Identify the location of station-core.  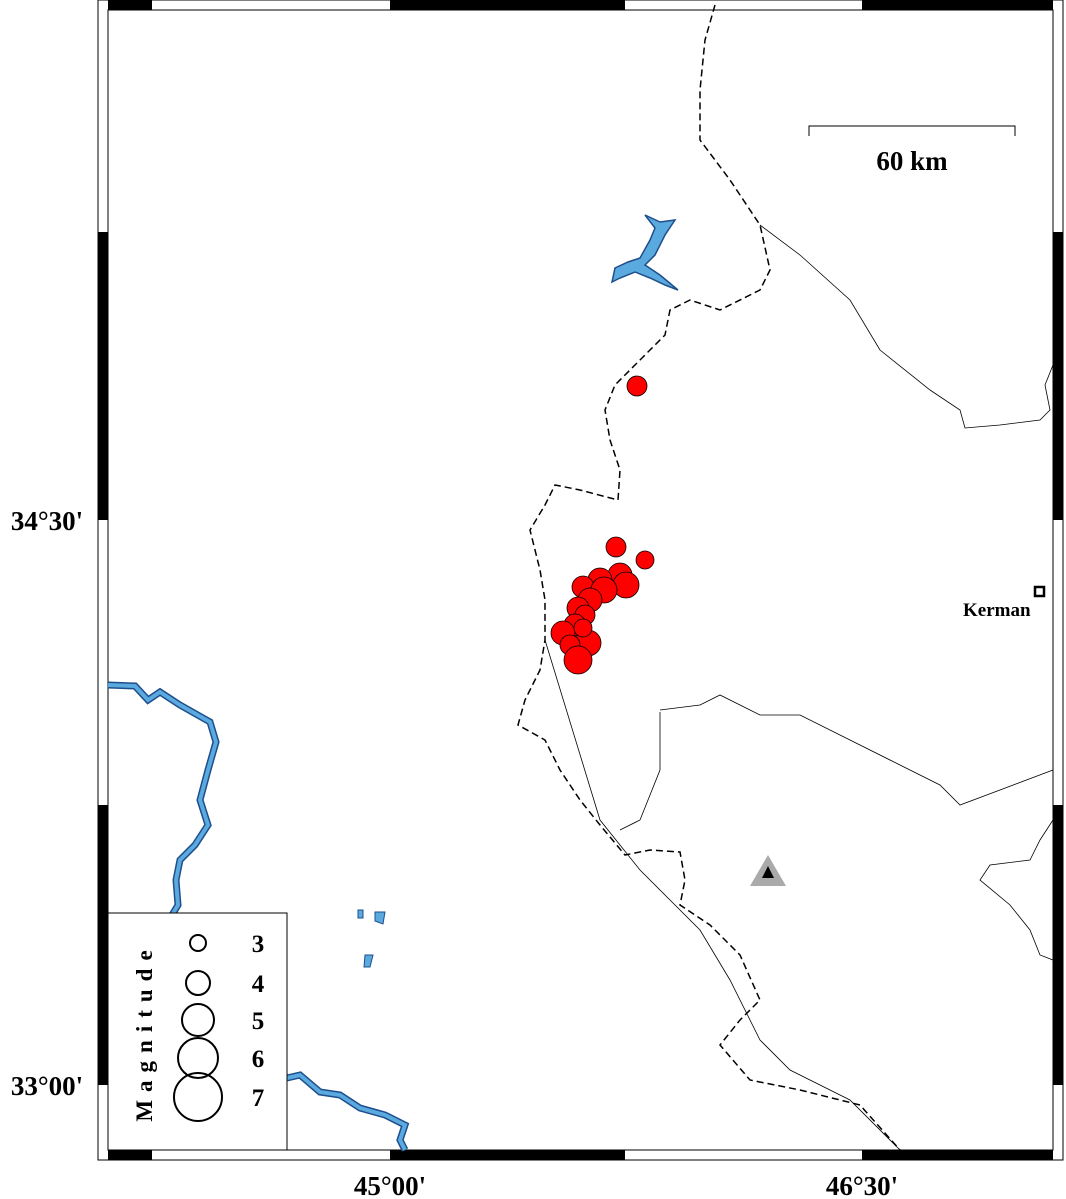
(768, 872).